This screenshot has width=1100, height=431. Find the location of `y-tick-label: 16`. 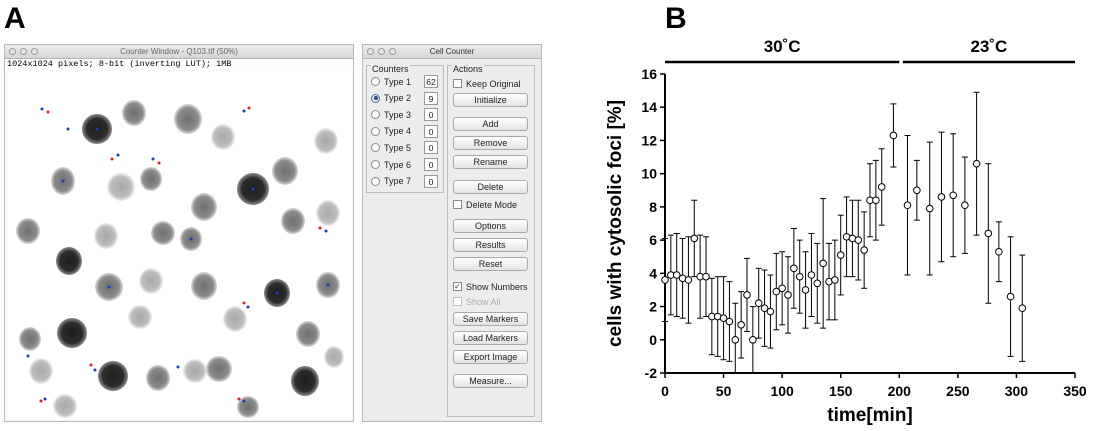

y-tick-label: 16 is located at coordinates (649, 74).